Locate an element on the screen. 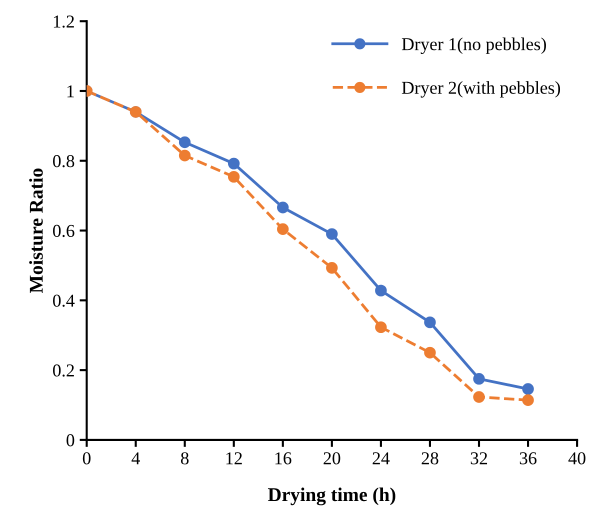 The image size is (598, 530). x-tick-label: 0 is located at coordinates (86, 458).